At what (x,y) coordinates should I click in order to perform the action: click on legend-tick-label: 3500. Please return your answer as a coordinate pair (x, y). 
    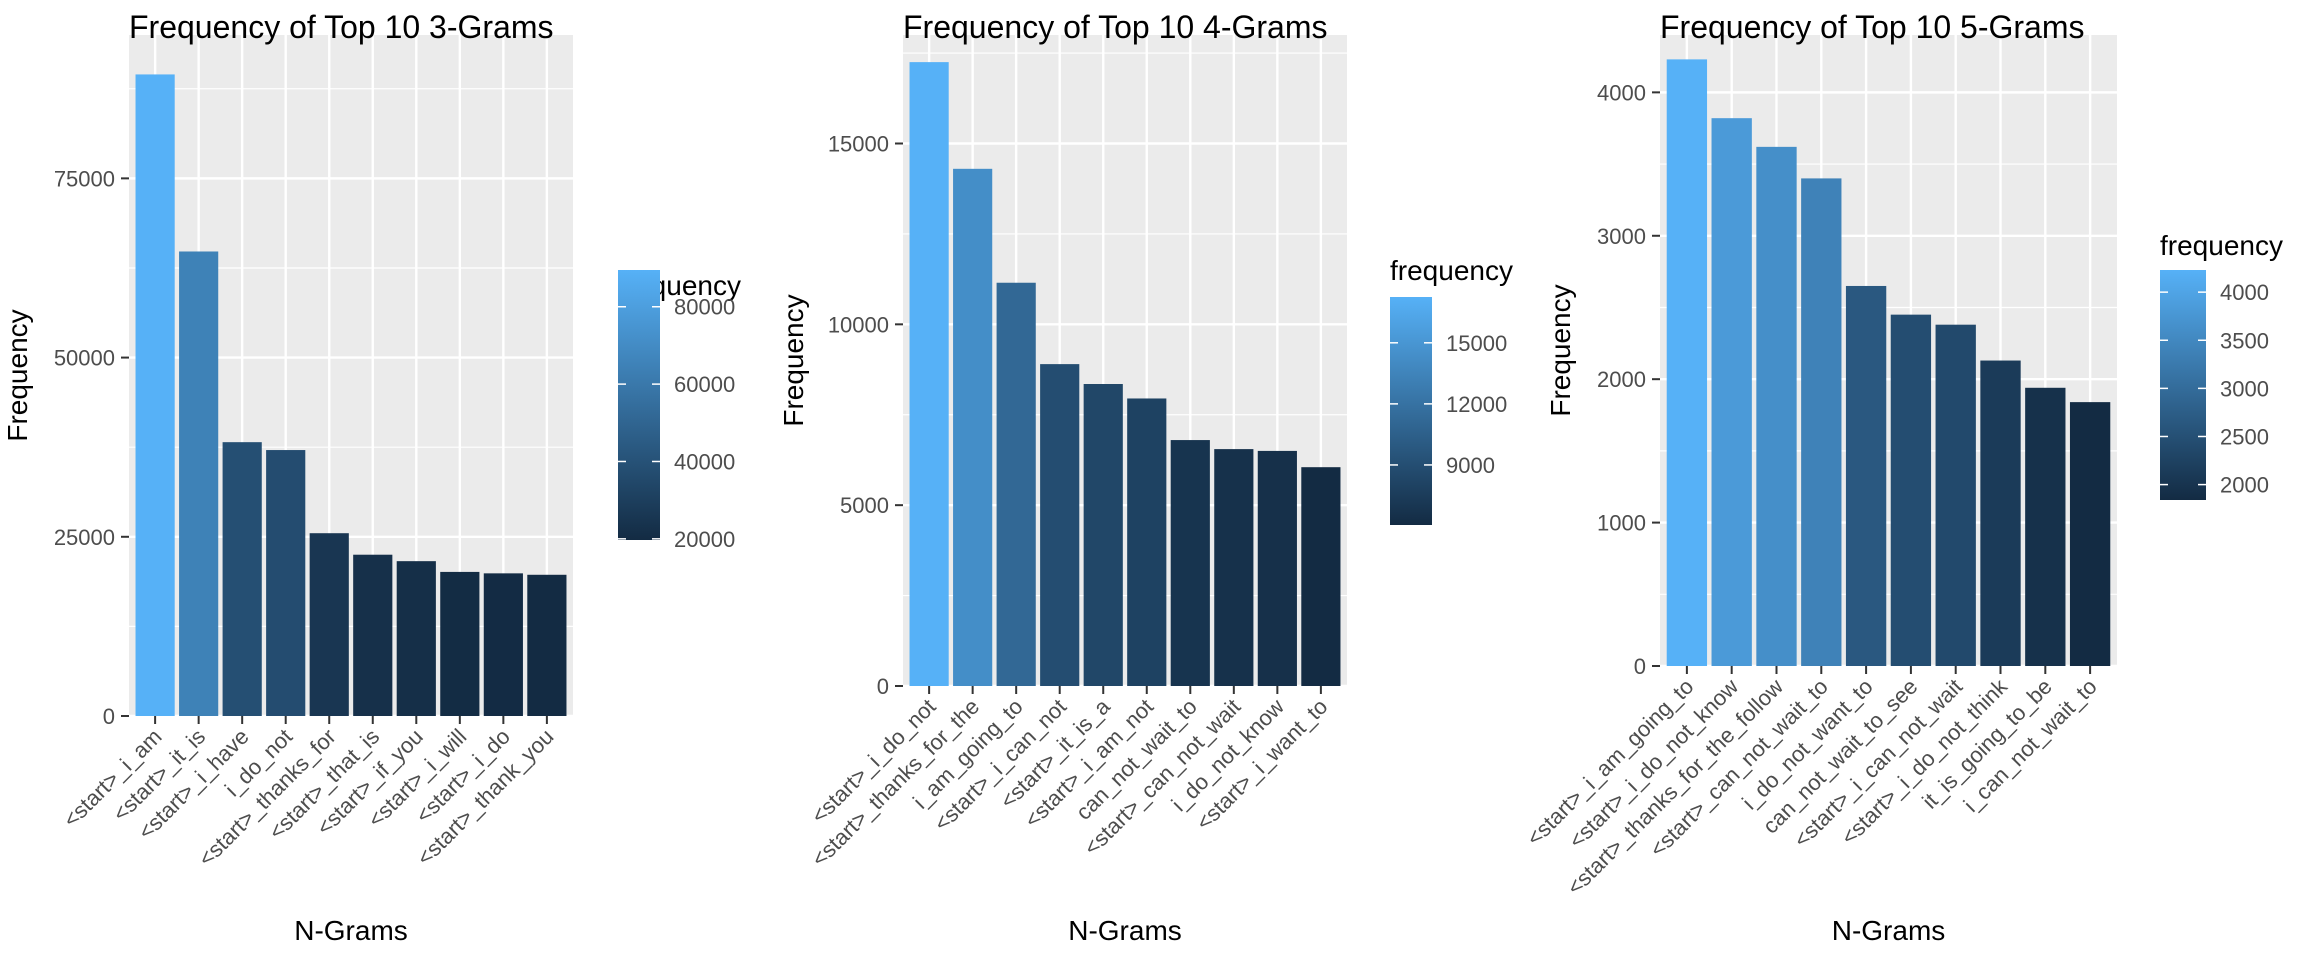
    Looking at the image, I should click on (2244, 340).